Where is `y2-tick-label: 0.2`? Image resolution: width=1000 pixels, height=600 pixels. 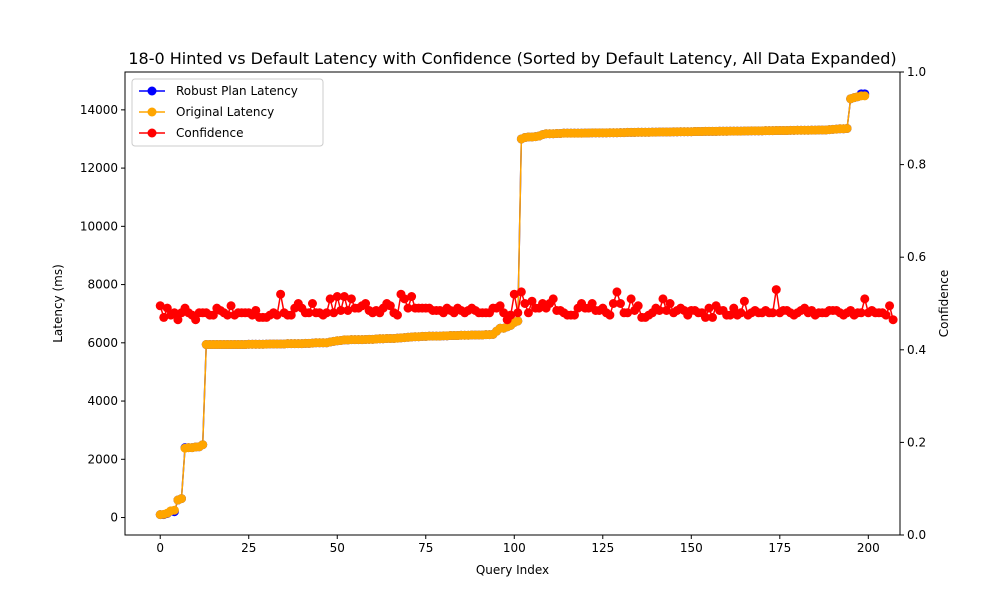
y2-tick-label: 0.2 is located at coordinates (916, 442).